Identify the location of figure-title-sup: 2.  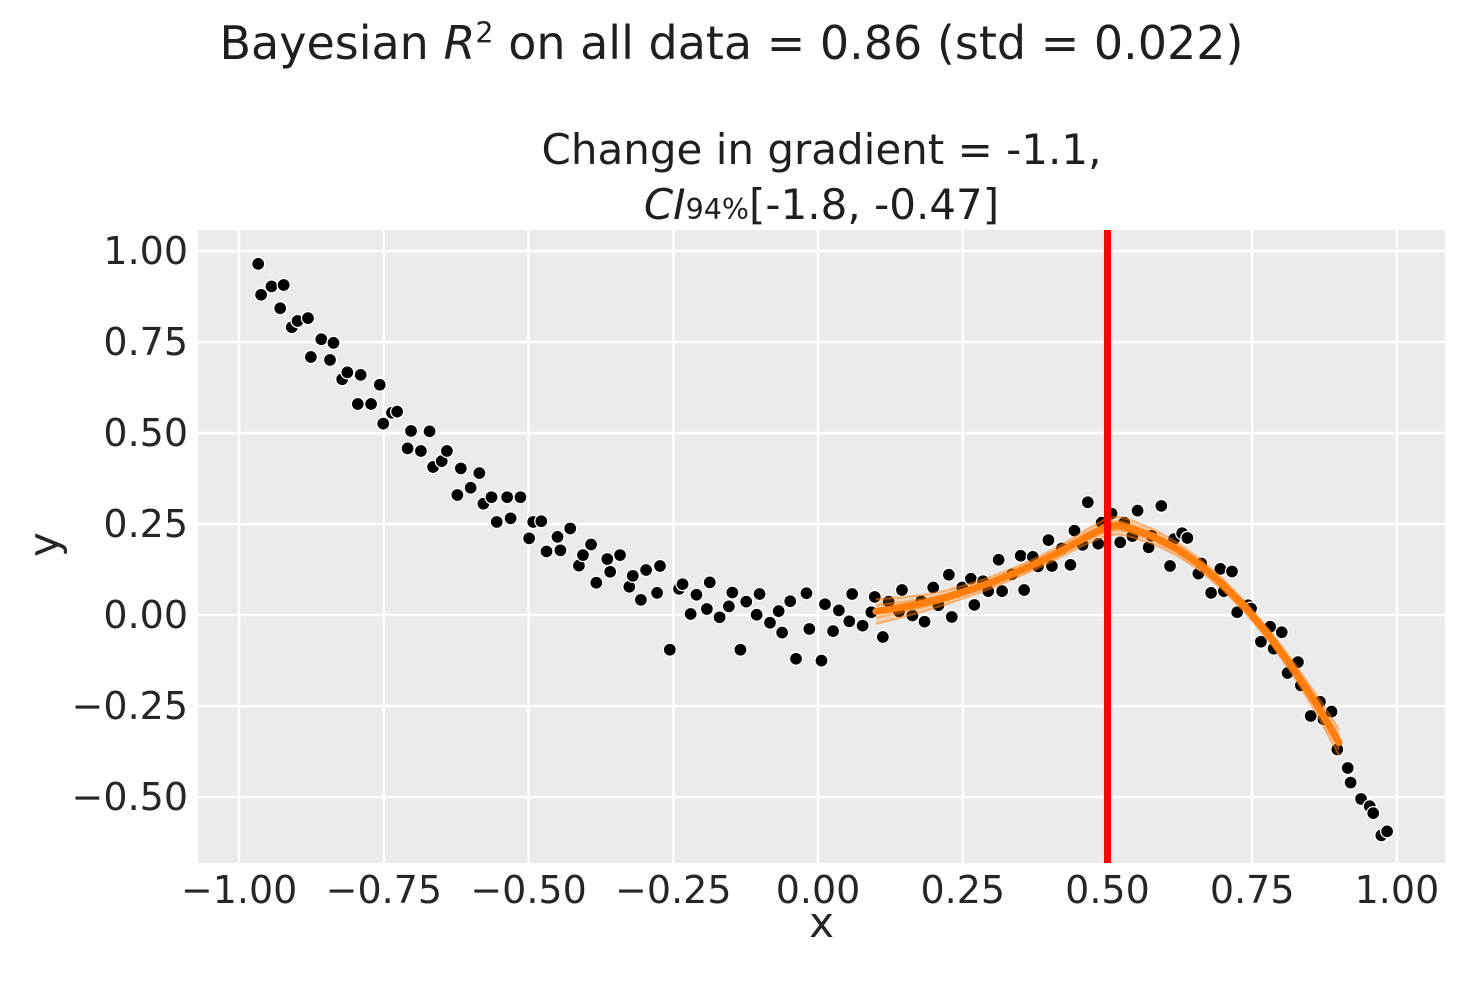
(484, 33).